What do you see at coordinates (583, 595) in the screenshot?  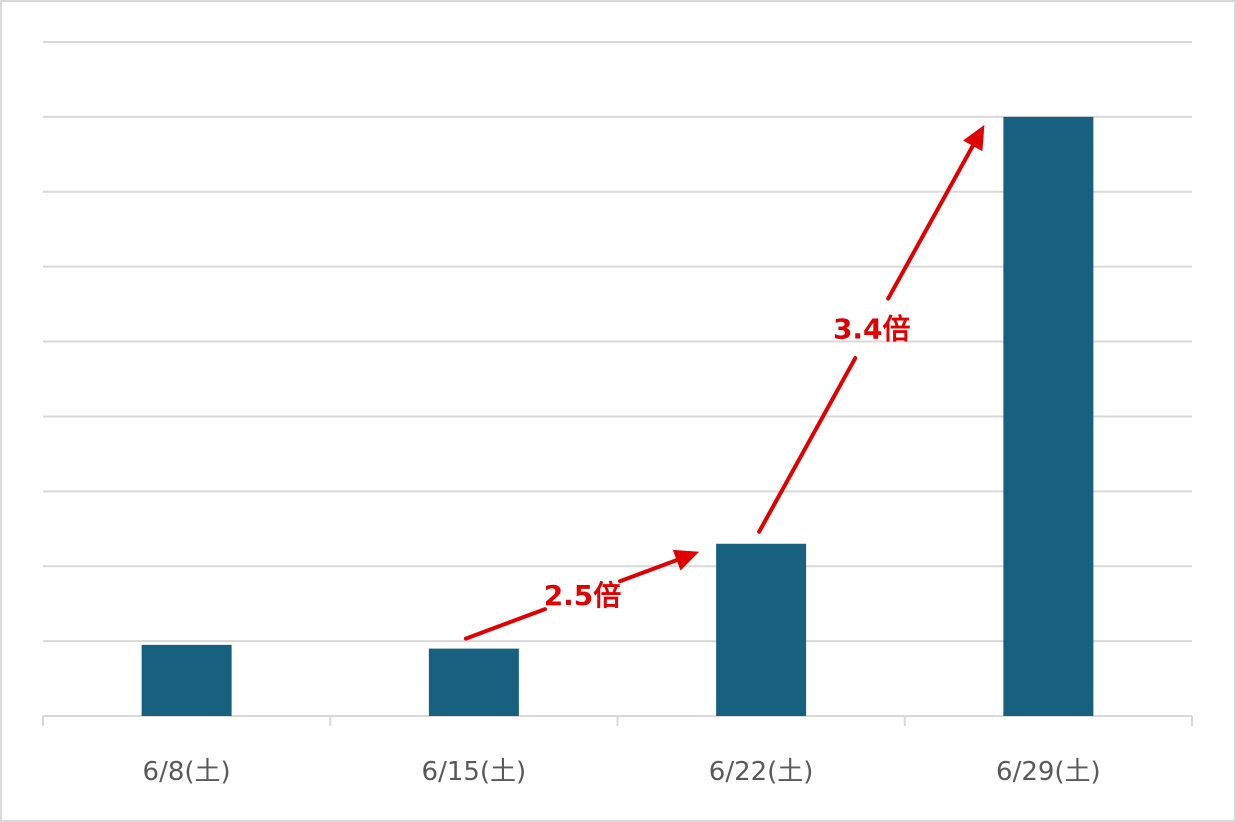 I see `annotation-label: 2.5倍` at bounding box center [583, 595].